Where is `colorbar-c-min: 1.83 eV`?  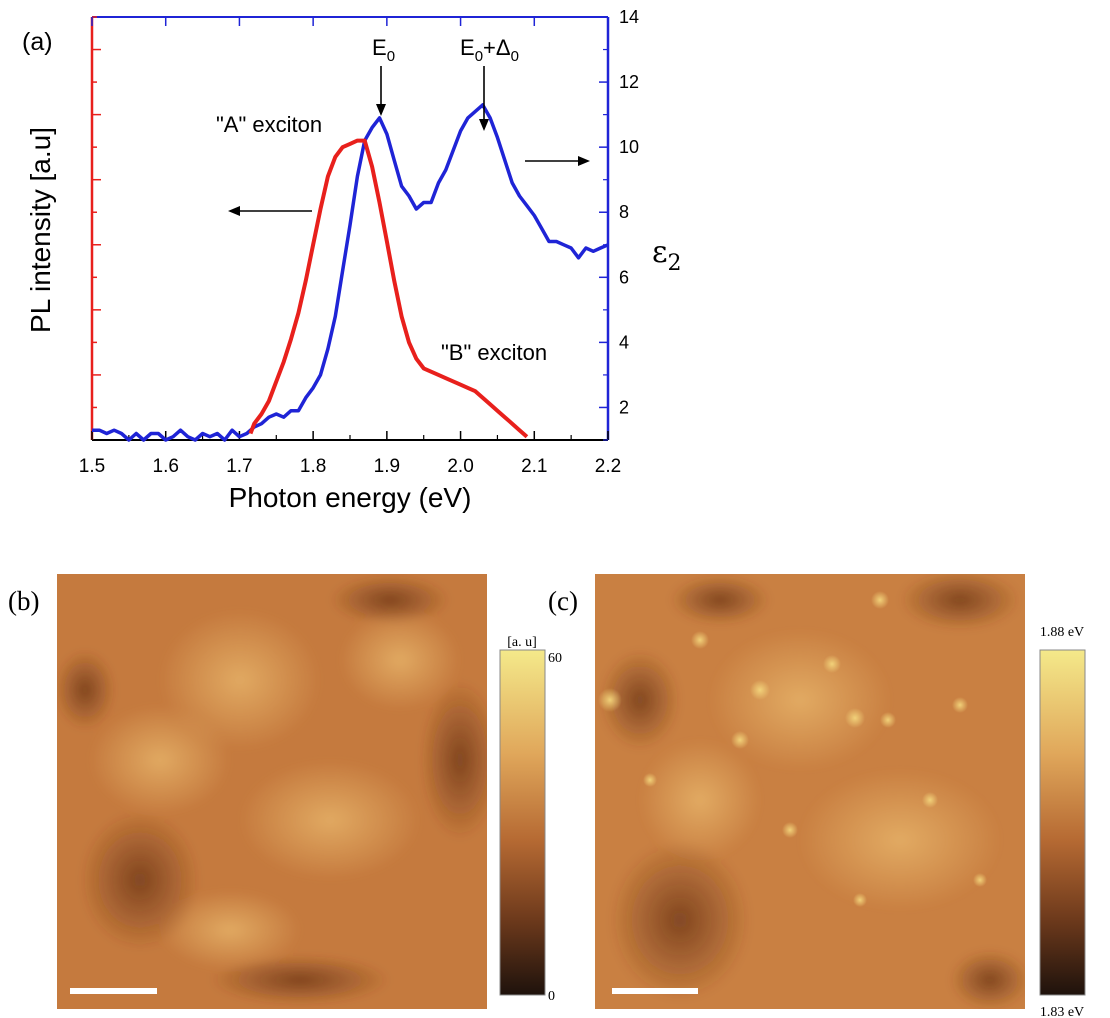 colorbar-c-min: 1.83 eV is located at coordinates (1062, 1011).